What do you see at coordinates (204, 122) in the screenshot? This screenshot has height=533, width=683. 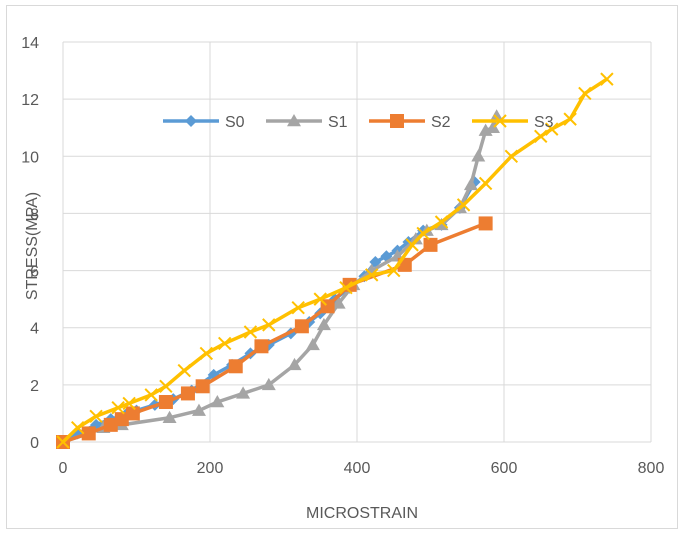 I see `legend-item-s0: S0` at bounding box center [204, 122].